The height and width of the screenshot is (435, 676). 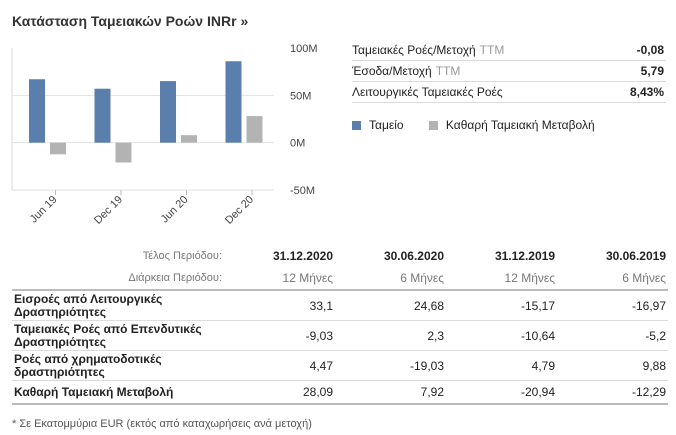 I want to click on row-label: Εισροές από Λειτουργικές Δραστηριότητες, so click(x=118, y=305).